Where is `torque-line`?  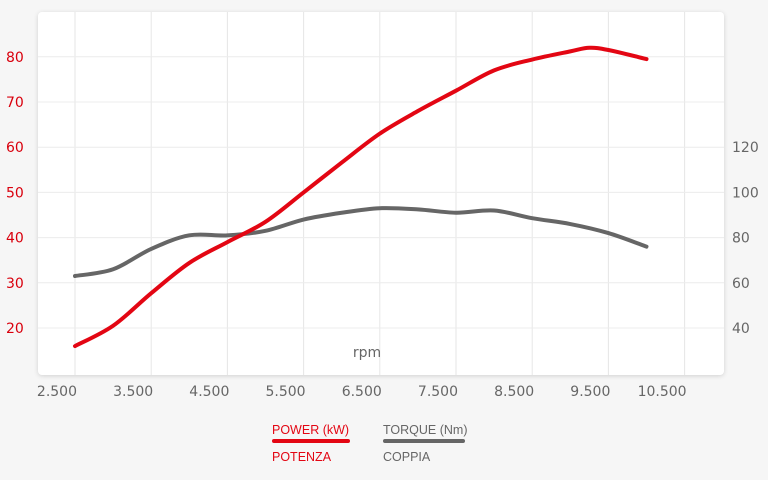 torque-line is located at coordinates (361, 242).